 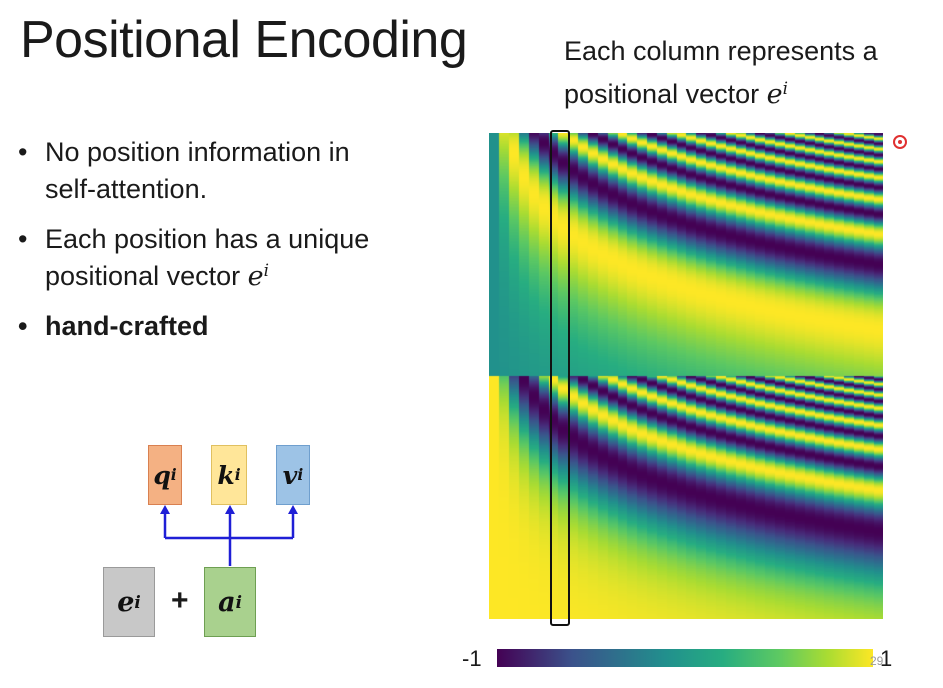 I want to click on positional-symbol: e, so click(x=126, y=602).